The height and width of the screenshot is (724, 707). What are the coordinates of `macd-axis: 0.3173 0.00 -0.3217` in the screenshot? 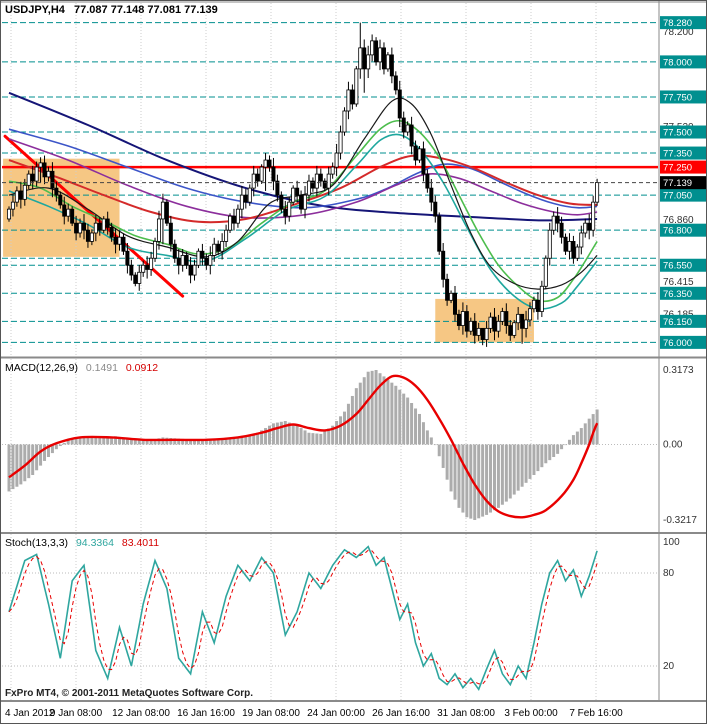 It's located at (680, 445).